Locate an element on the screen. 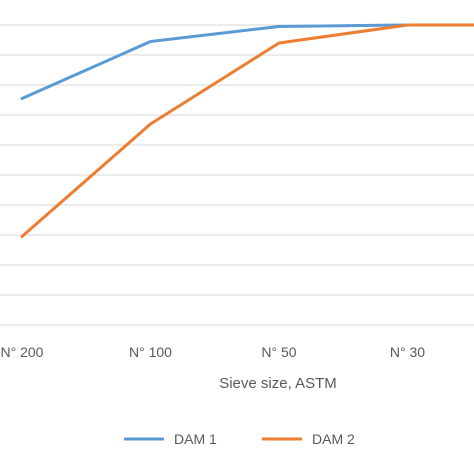 The image size is (474, 474). x-tick-labels: N° 200 N° 100 N° 50 N° 30 is located at coordinates (213, 352).